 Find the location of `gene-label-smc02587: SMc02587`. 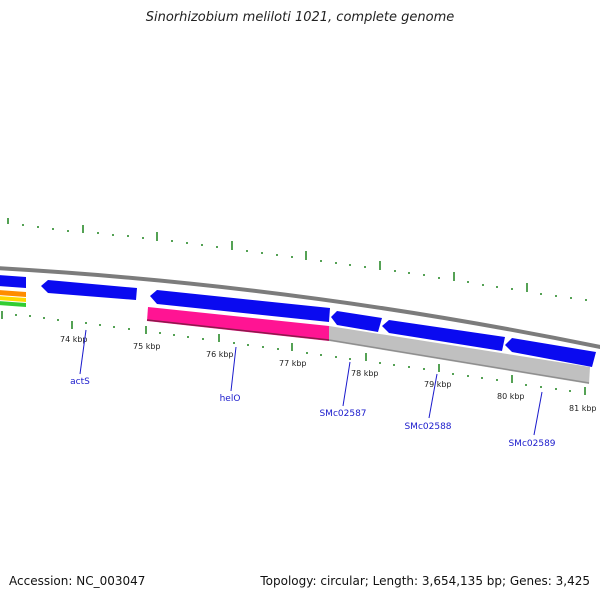

gene-label-smc02587: SMc02587 is located at coordinates (342, 414).